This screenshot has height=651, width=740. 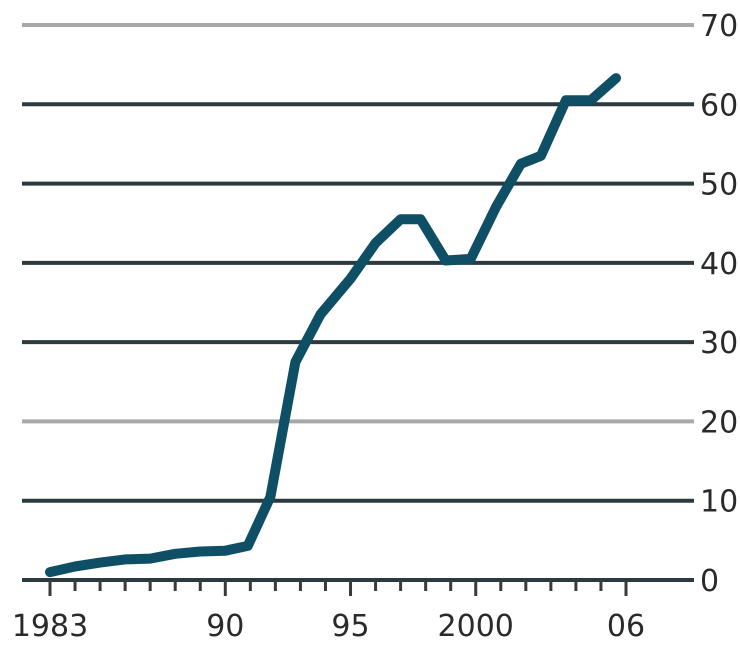 What do you see at coordinates (709, 581) in the screenshot?
I see `y-tick-label-0: 0` at bounding box center [709, 581].